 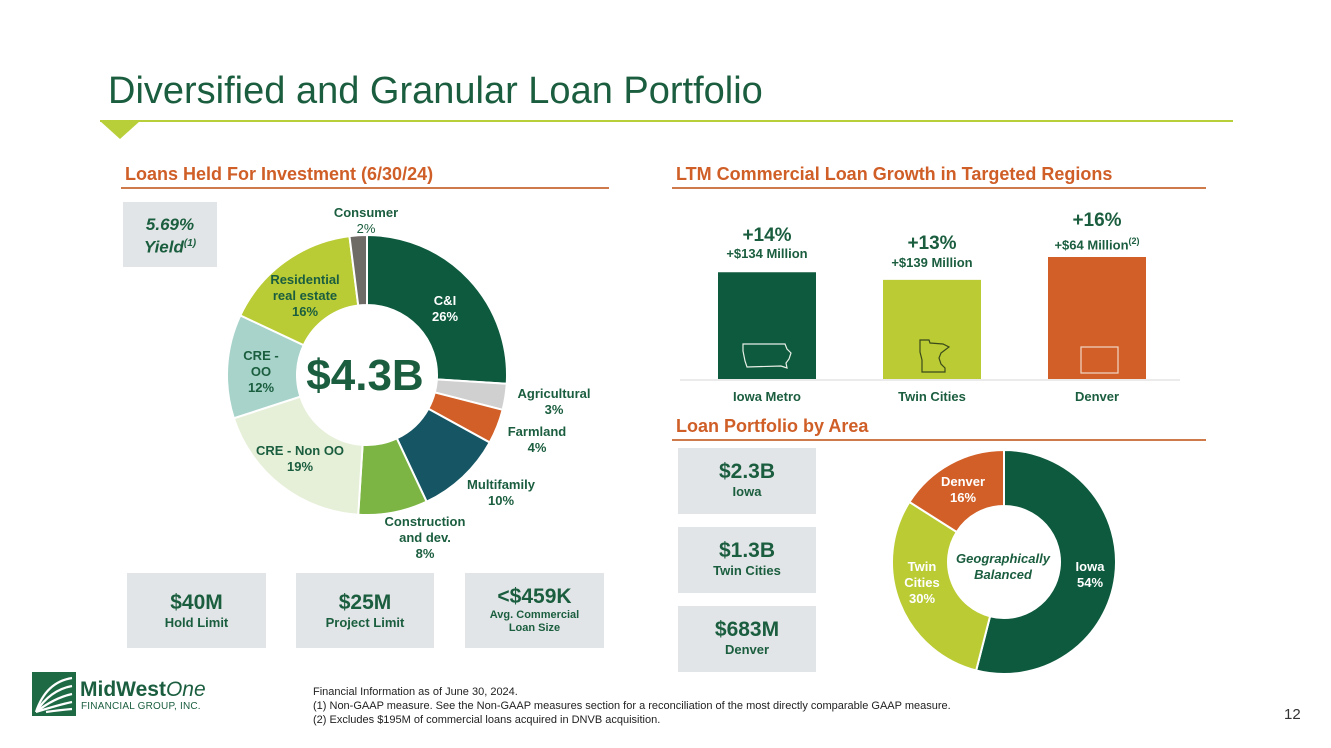 I want to click on loans-donut-chart: $4.3B, so click(x=367, y=374).